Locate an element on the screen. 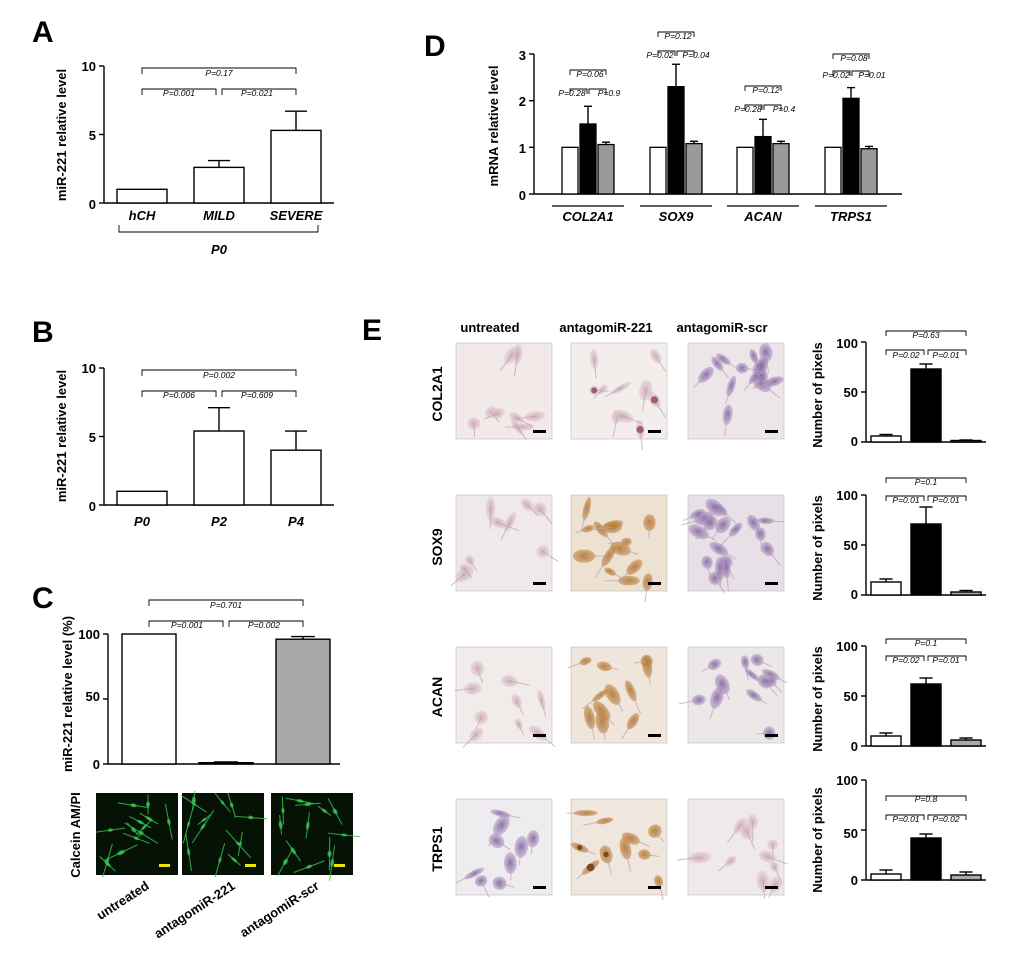 This screenshot has height=962, width=1020. chart-e2-ytick-1: 50 is located at coordinates (851, 696).